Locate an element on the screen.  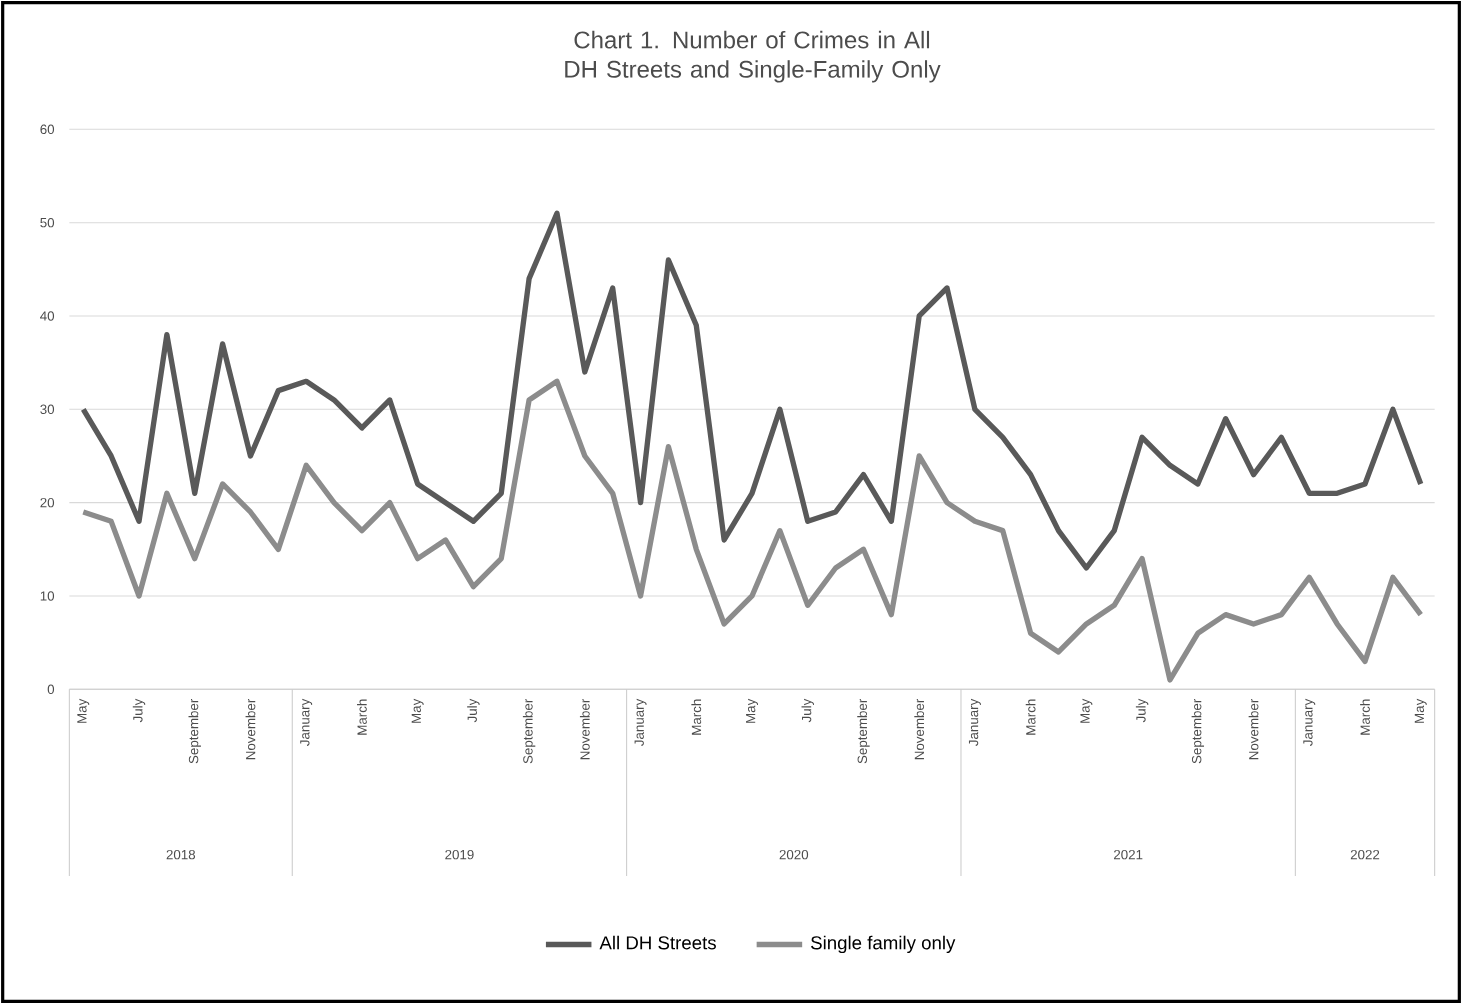
legend-label: Single family only is located at coordinates (883, 944).